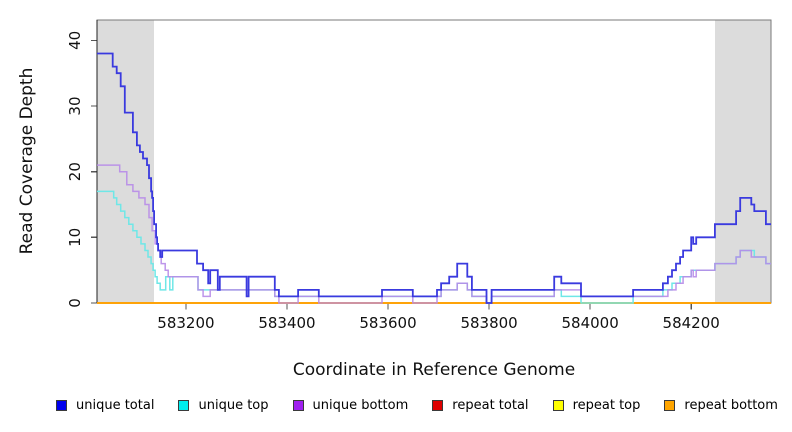  I want to click on legend-item-repeat-top: repeat top, so click(596, 405).